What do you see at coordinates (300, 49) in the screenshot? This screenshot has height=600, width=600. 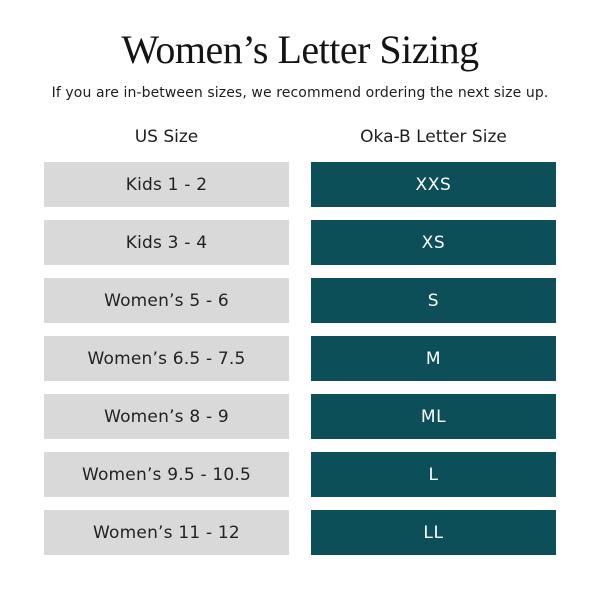 I see `page-title: Women’s Letter Sizing` at bounding box center [300, 49].